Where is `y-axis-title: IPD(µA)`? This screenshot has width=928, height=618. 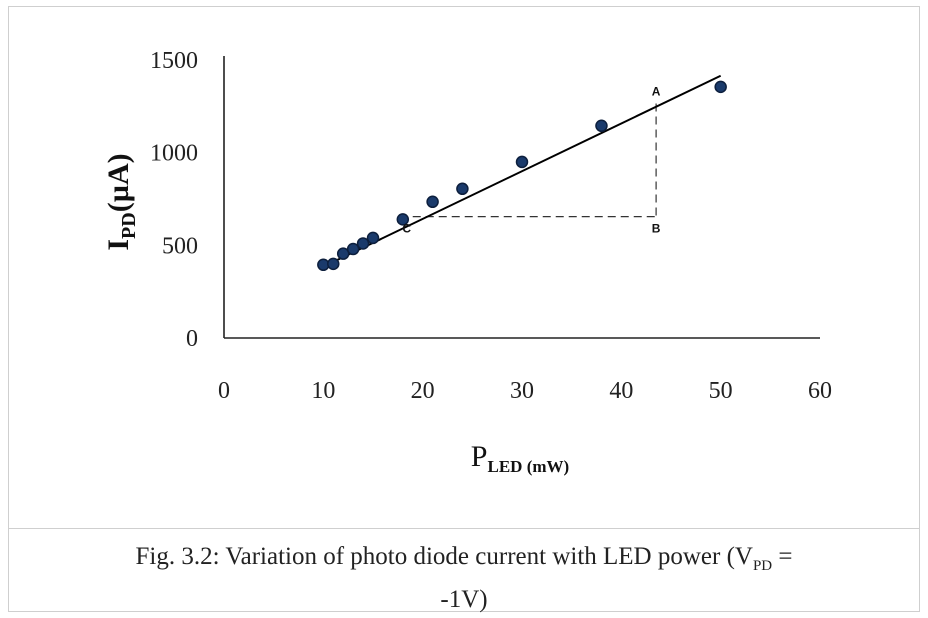 y-axis-title: IPD(µA) is located at coordinates (121, 201).